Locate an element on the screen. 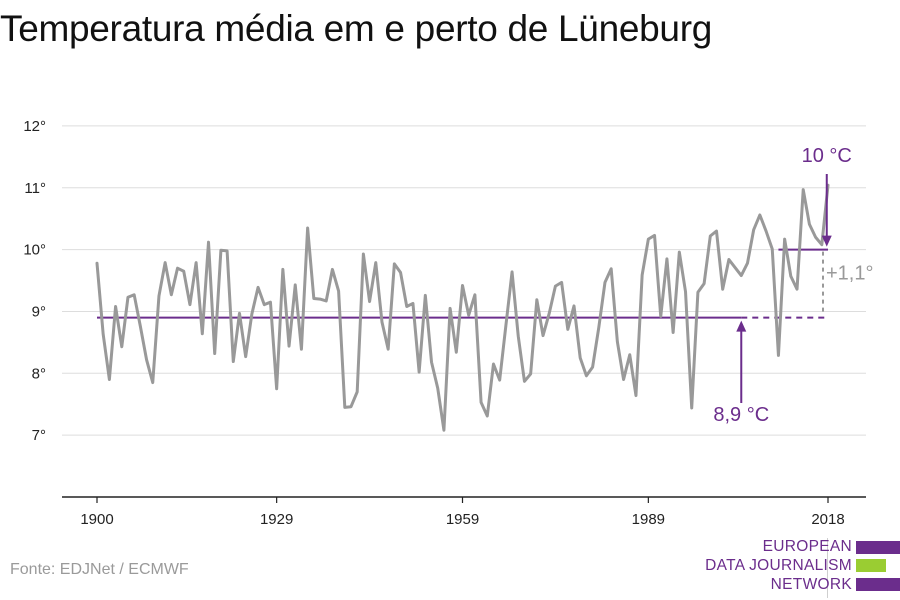 The width and height of the screenshot is (900, 600). baseline-label: 8,9 °C is located at coordinates (741, 415).